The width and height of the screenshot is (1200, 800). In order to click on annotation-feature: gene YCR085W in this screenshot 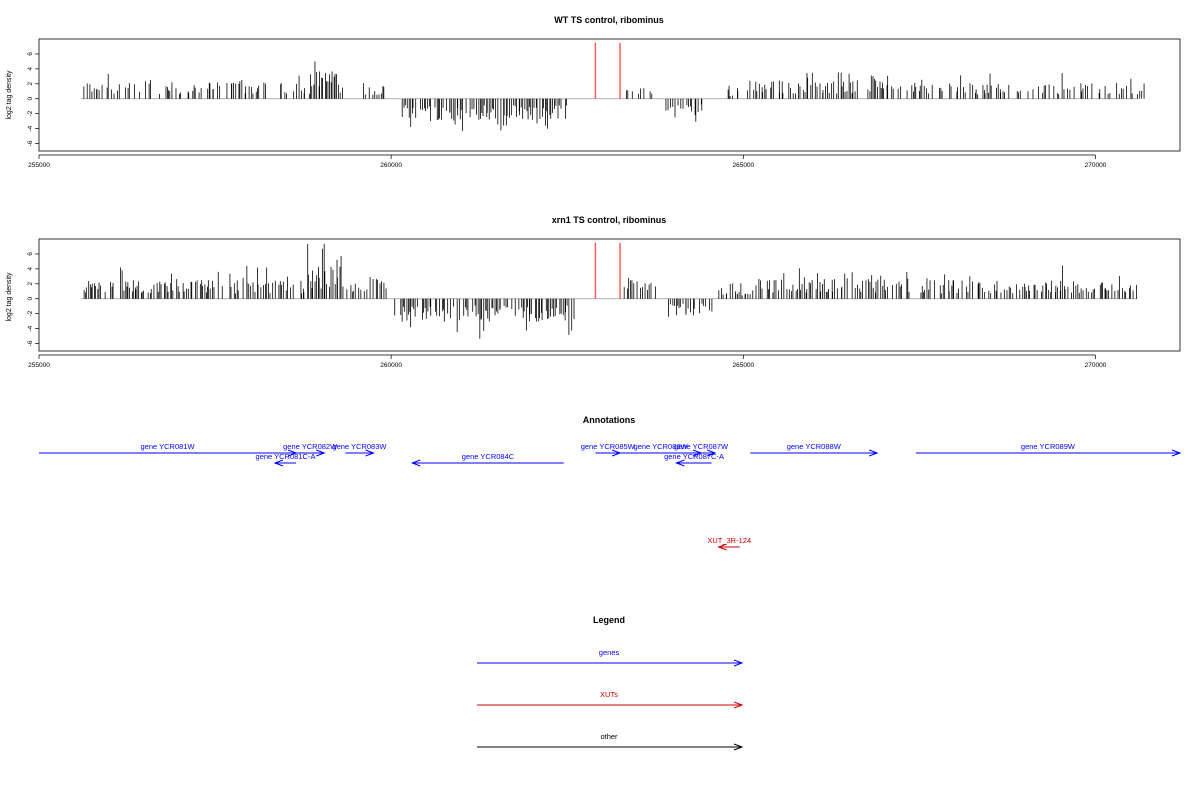, I will do `click(608, 449)`.